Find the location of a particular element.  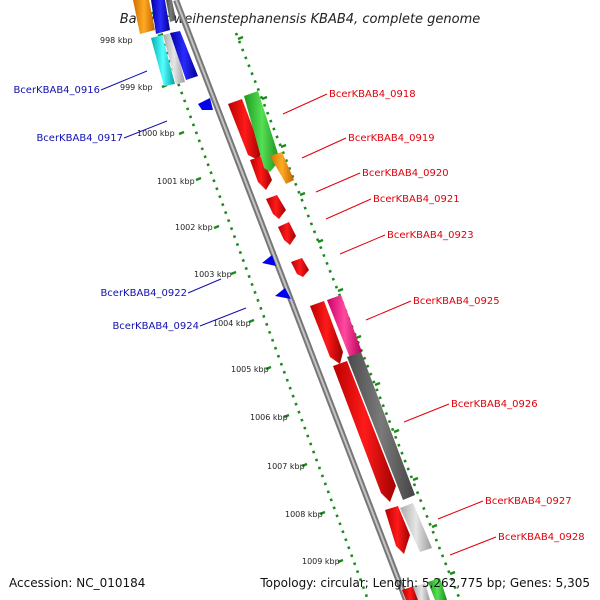

accession-text: Accession: NC_010184 is located at coordinates (77, 583).